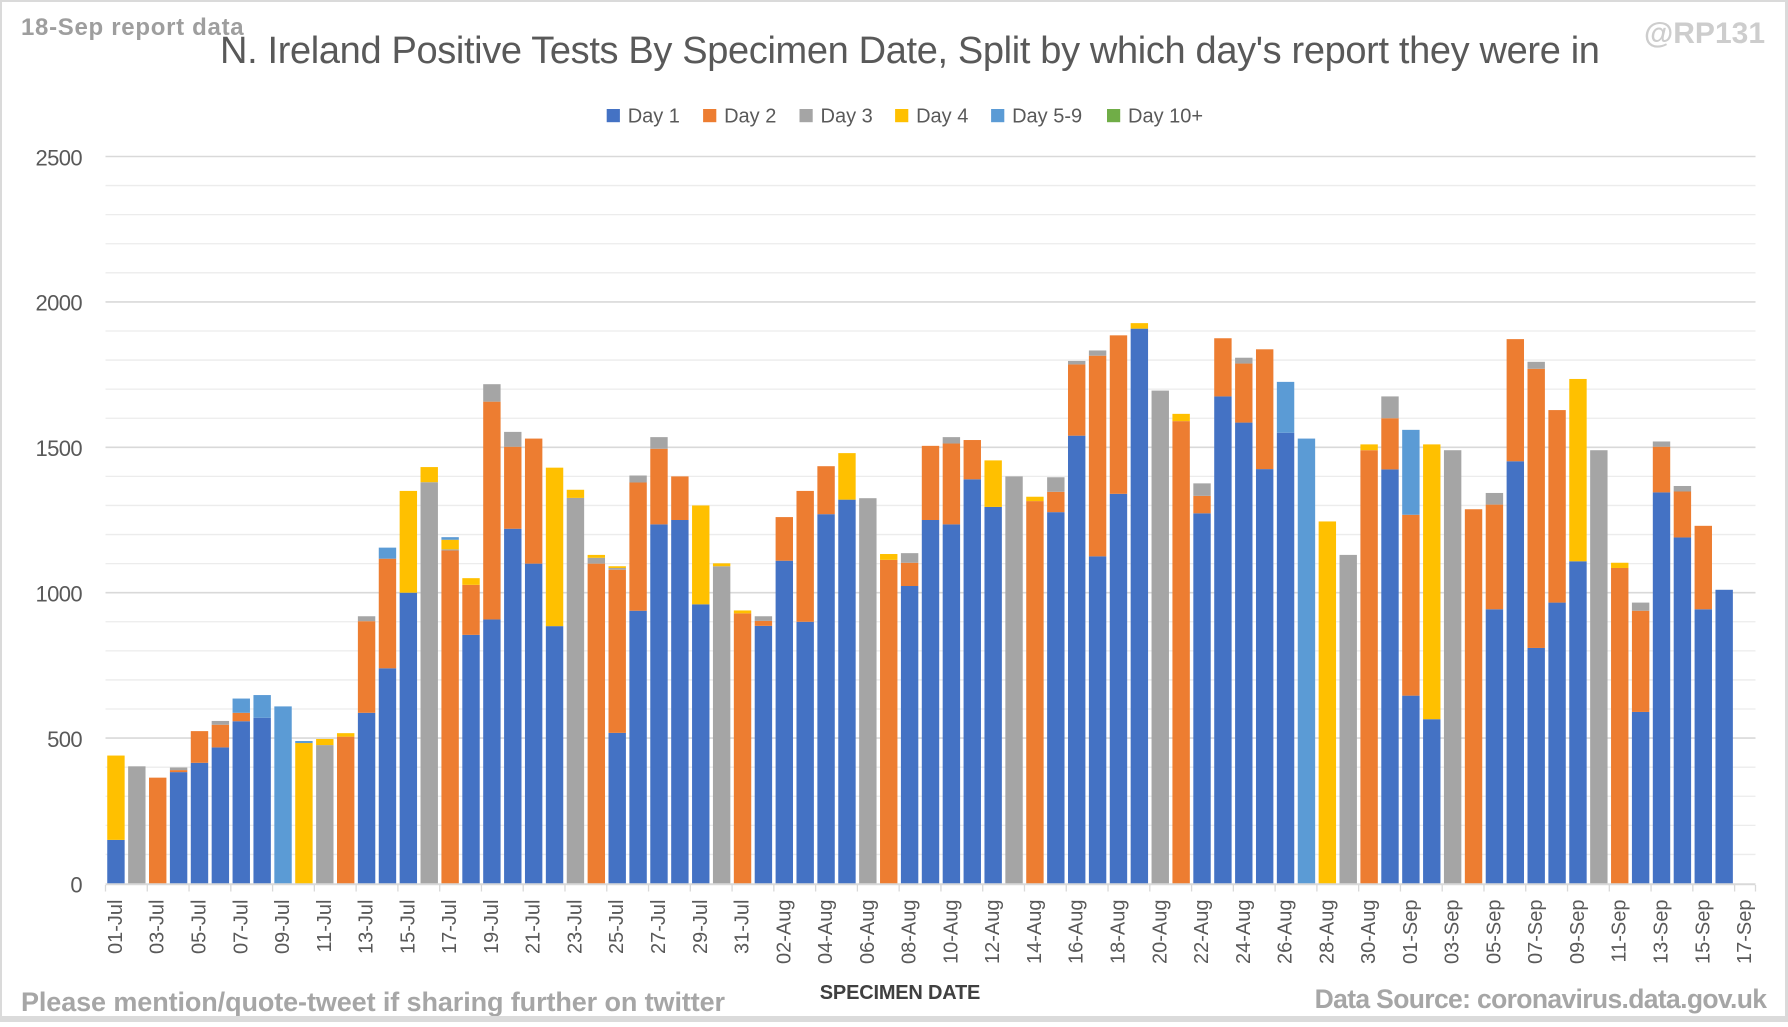  Describe the element at coordinates (367, 927) in the screenshot. I see `svg-text: 13-Jul` at that location.